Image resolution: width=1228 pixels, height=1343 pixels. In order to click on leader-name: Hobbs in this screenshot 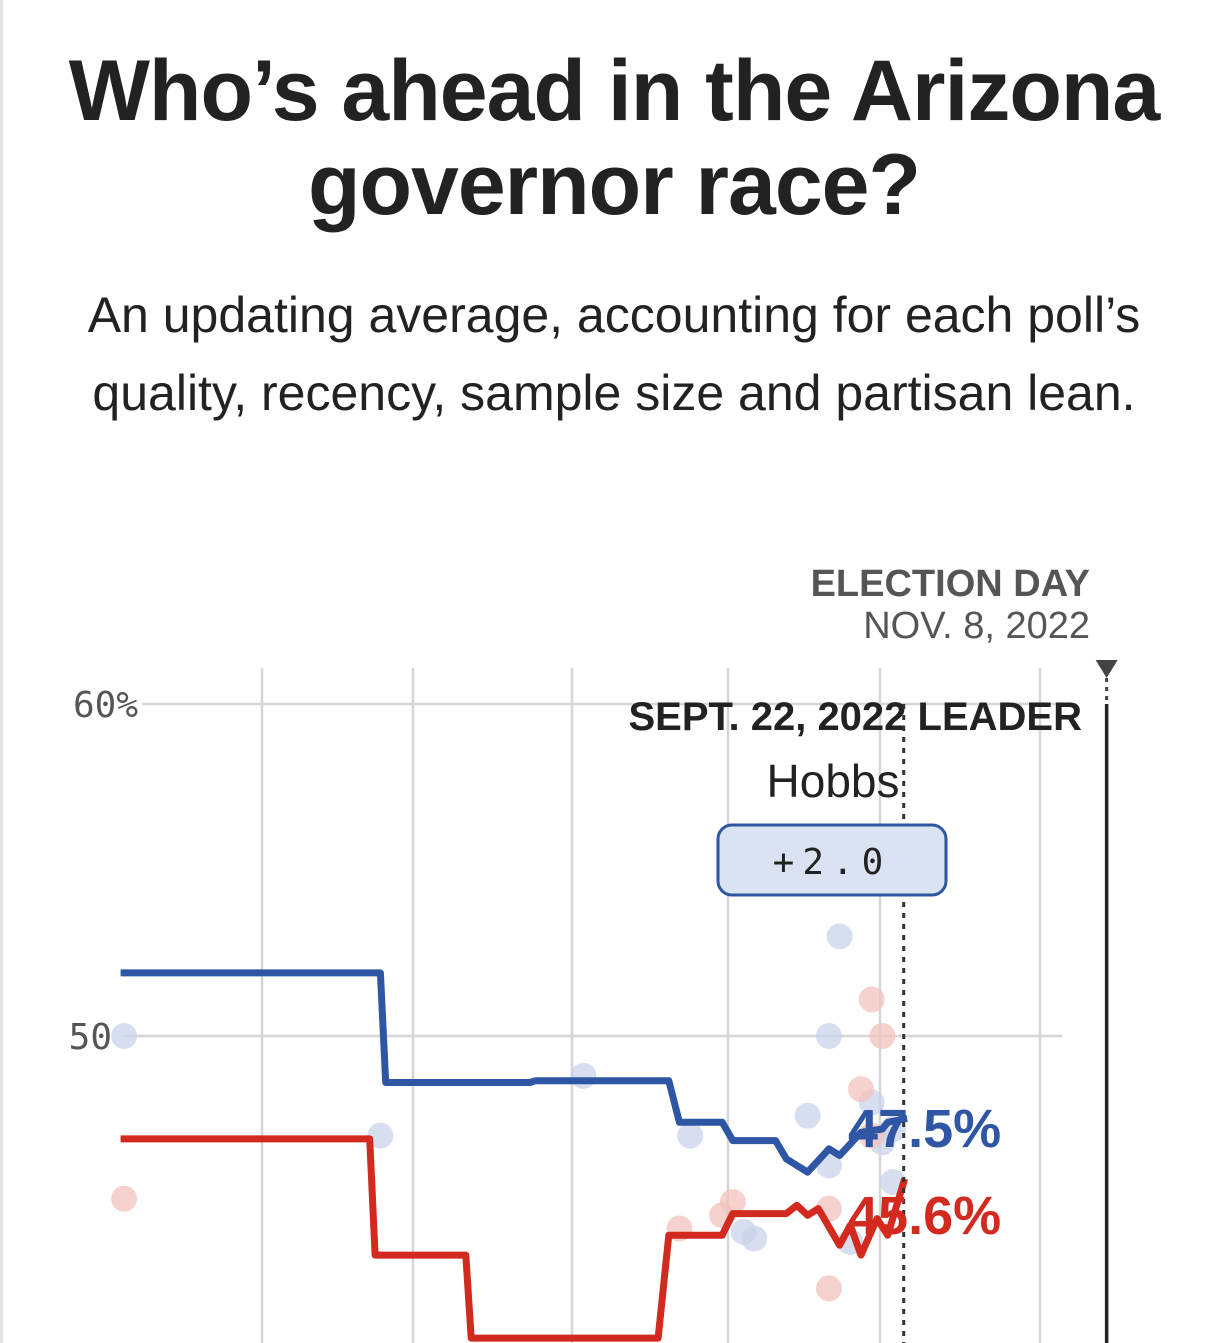, I will do `click(833, 781)`.